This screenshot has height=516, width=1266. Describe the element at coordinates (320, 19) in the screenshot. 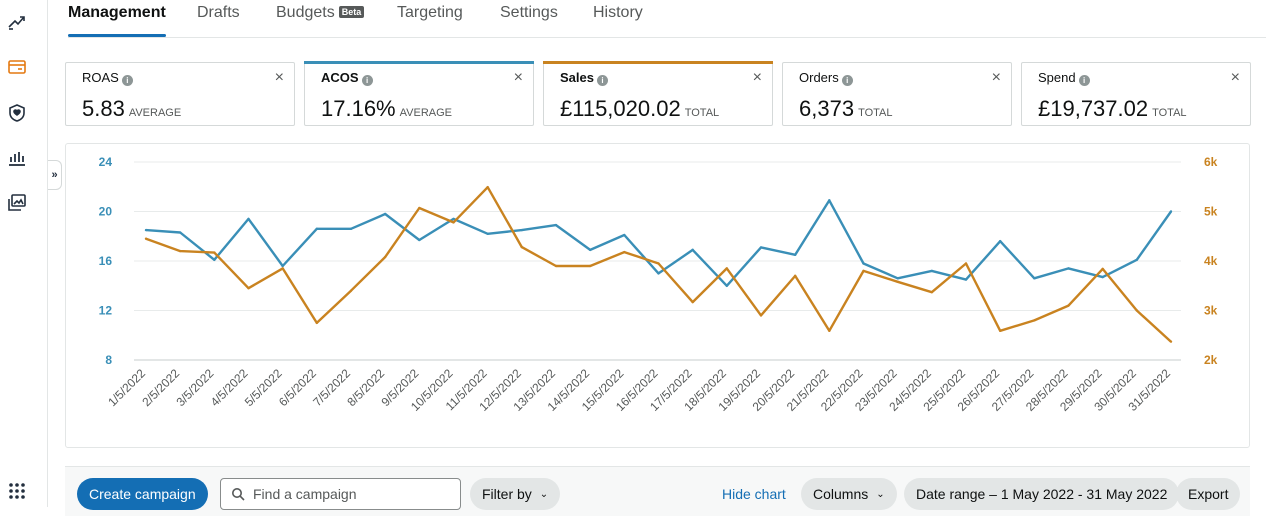

I see `tab-budgets: Budgets Beta` at that location.